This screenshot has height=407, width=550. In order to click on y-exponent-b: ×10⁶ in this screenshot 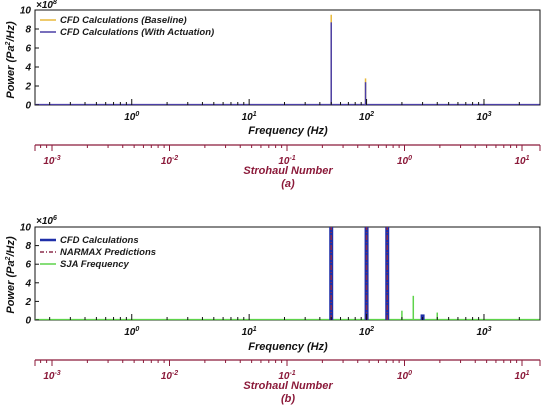, I will do `click(46, 221)`.